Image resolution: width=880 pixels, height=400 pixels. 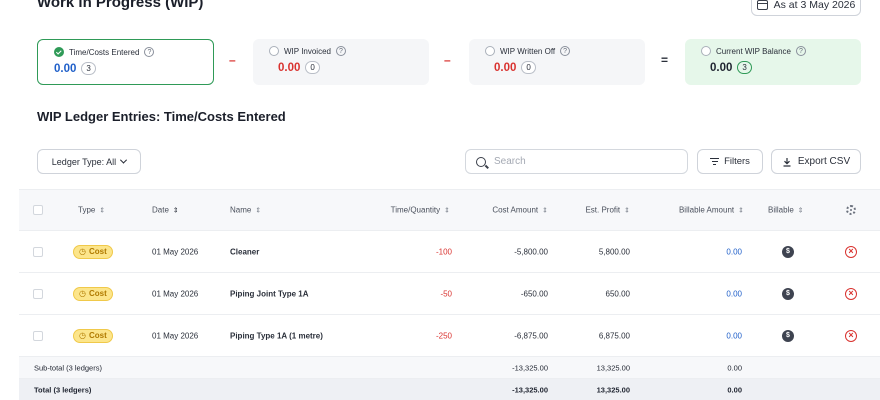 I want to click on column-header-billable: Billable ⇕, so click(x=786, y=210).